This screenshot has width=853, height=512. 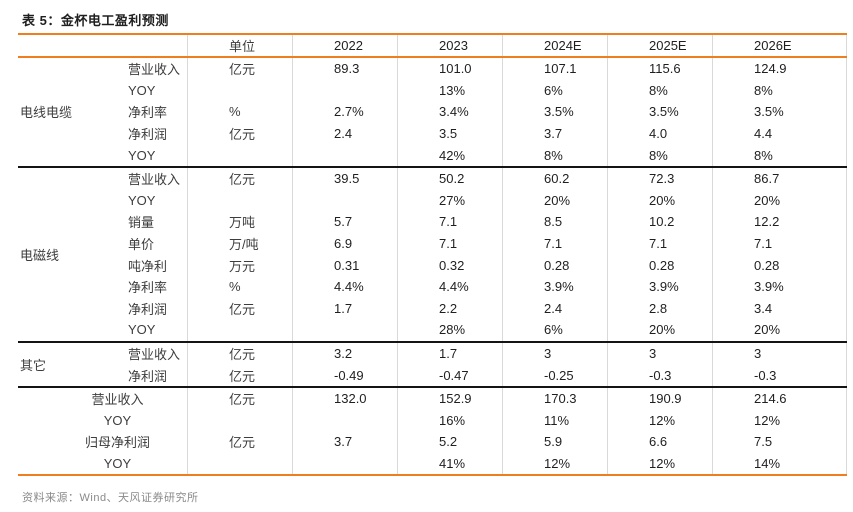 I want to click on value-cell: 132.0, so click(x=350, y=399).